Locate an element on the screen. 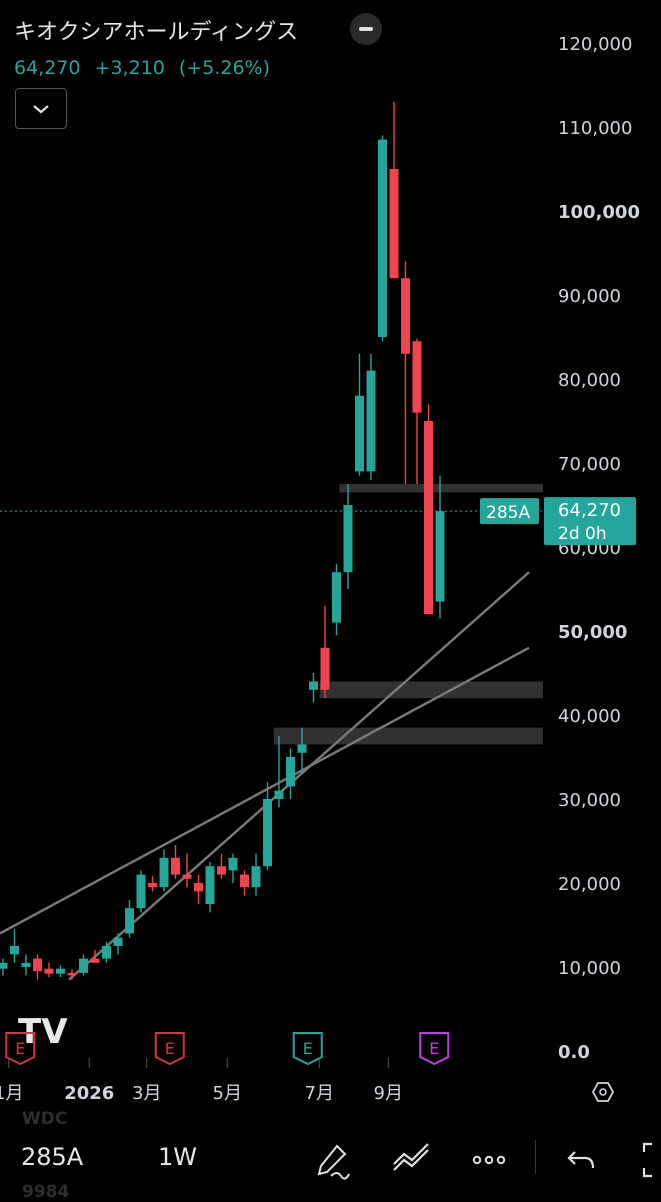 This screenshot has width=661, height=1202. toolbar-divider is located at coordinates (535, 1157).